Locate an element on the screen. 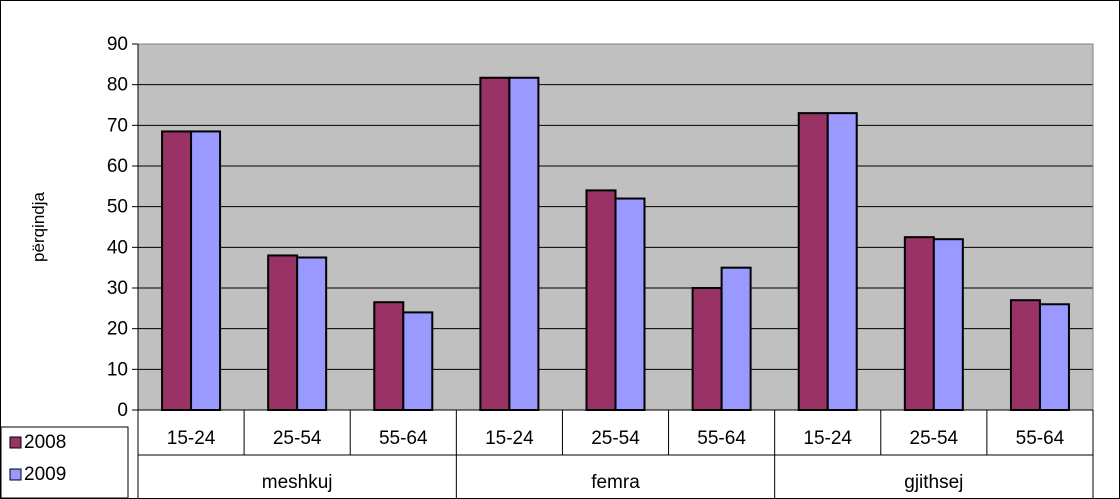  legend: 2008 2009 is located at coordinates (64, 462).